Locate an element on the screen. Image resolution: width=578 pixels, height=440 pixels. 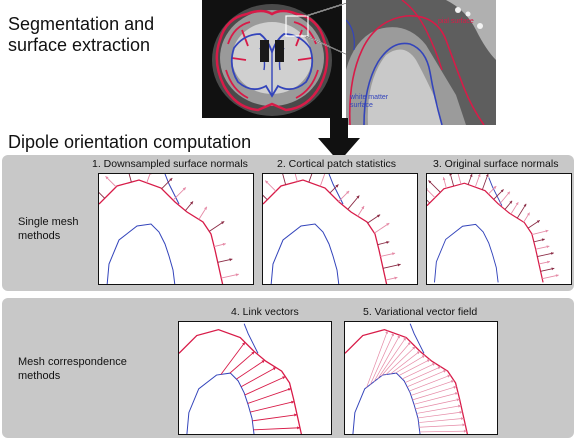
pial-surface-label: pial surface is located at coordinates (456, 21).